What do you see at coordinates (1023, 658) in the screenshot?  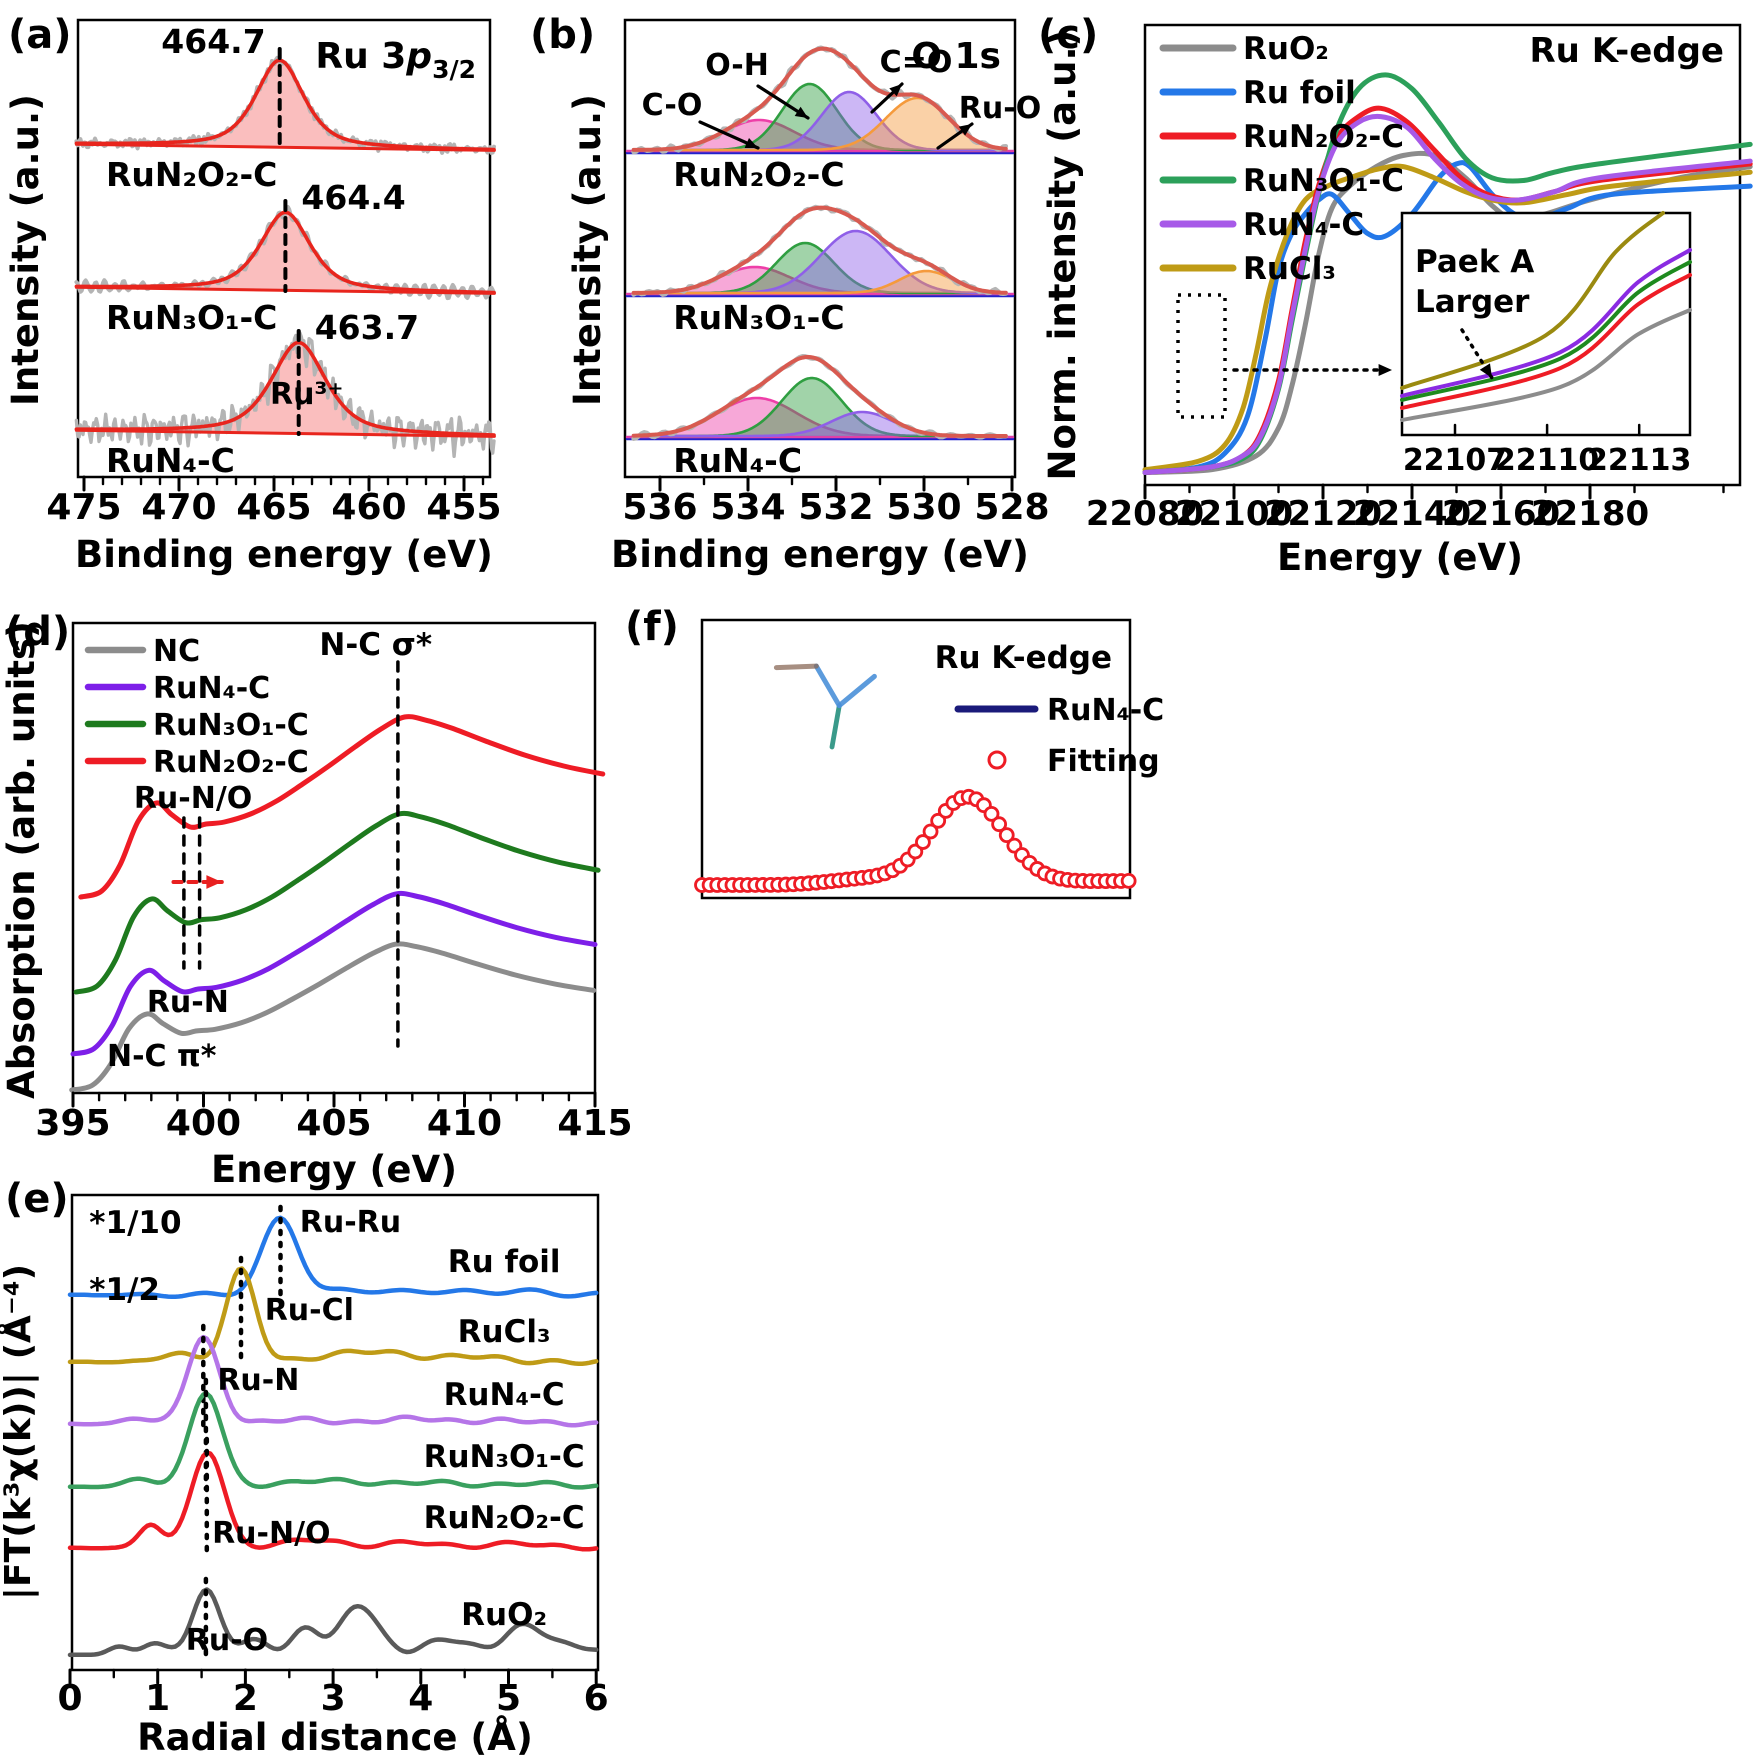 I see `legend-title: Ru K-edge` at bounding box center [1023, 658].